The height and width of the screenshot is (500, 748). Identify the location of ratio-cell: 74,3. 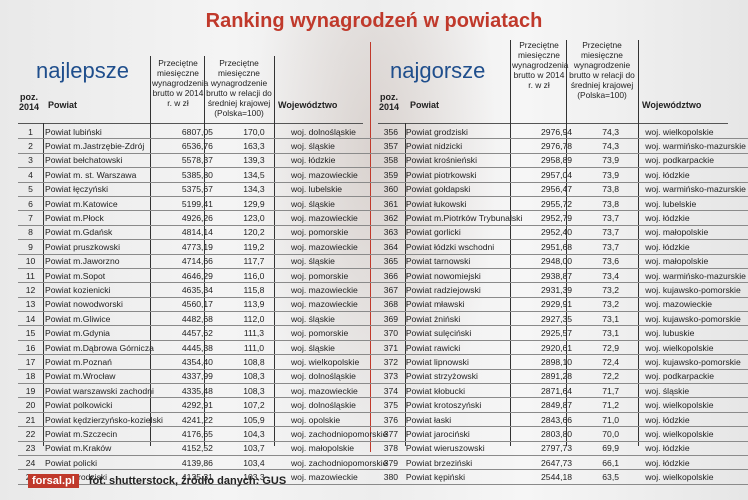
(611, 132).